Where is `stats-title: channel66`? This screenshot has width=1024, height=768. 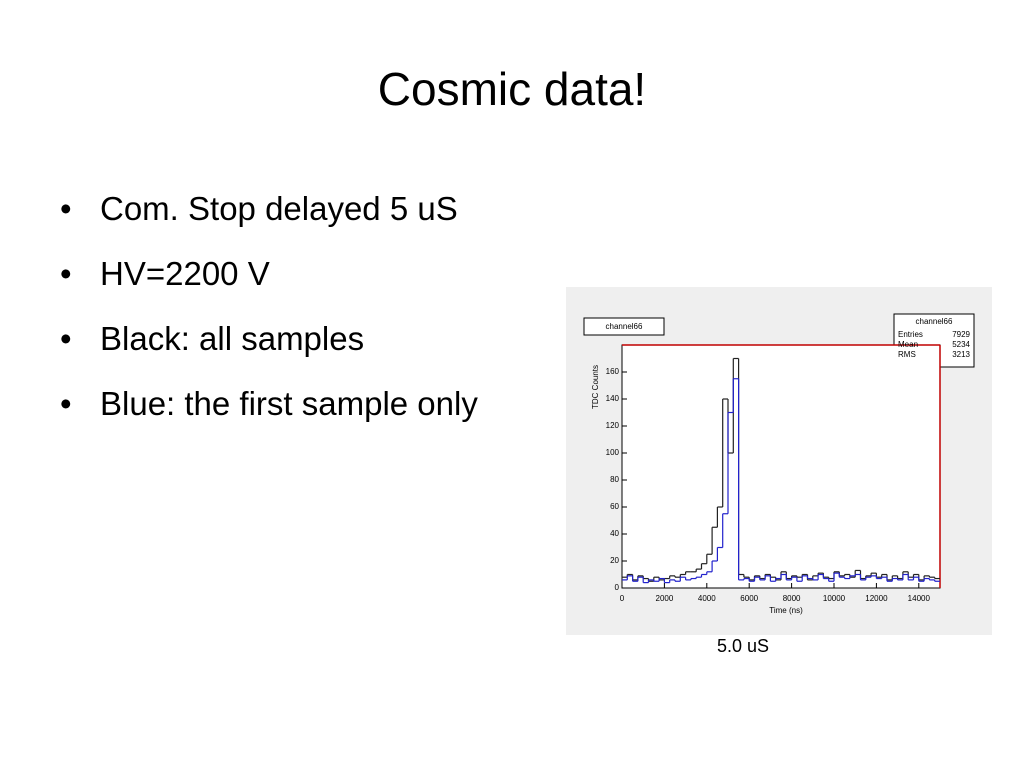
stats-title: channel66 is located at coordinates (934, 321).